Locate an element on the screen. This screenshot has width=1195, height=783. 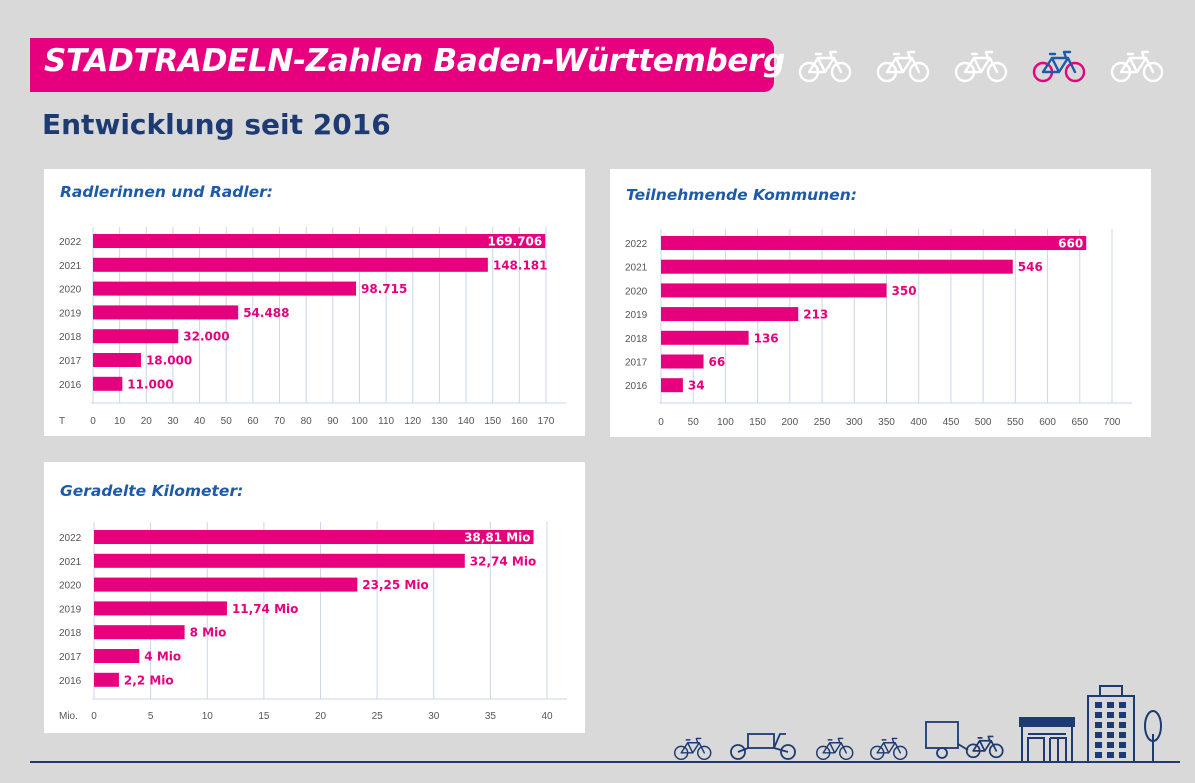
category-label: 2020 is located at coordinates (70, 586).